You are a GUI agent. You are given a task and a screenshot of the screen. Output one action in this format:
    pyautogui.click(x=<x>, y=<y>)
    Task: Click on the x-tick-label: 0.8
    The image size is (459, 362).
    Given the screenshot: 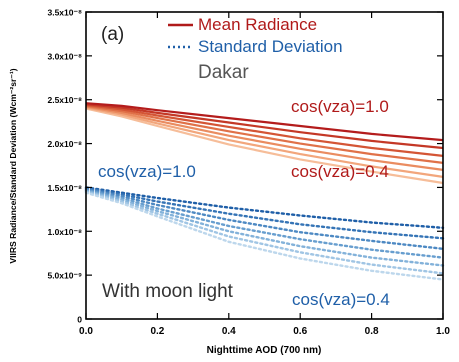 What is the action you would take?
    pyautogui.click(x=372, y=331)
    